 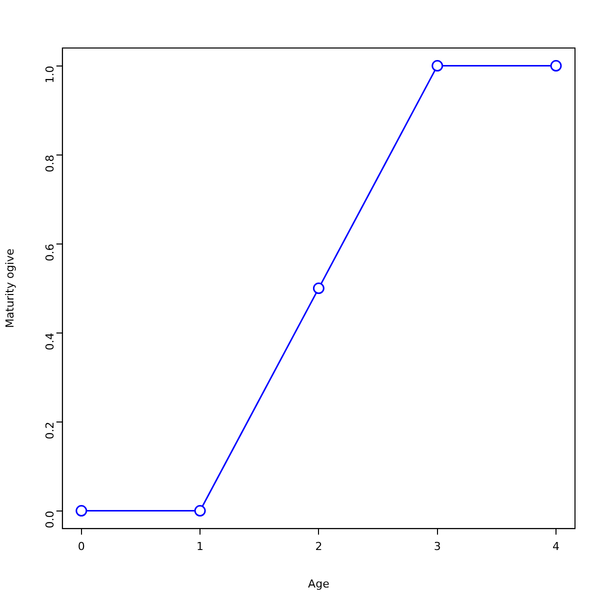 What do you see at coordinates (49, 431) in the screenshot?
I see `y-tick-label: 0.2` at bounding box center [49, 431].